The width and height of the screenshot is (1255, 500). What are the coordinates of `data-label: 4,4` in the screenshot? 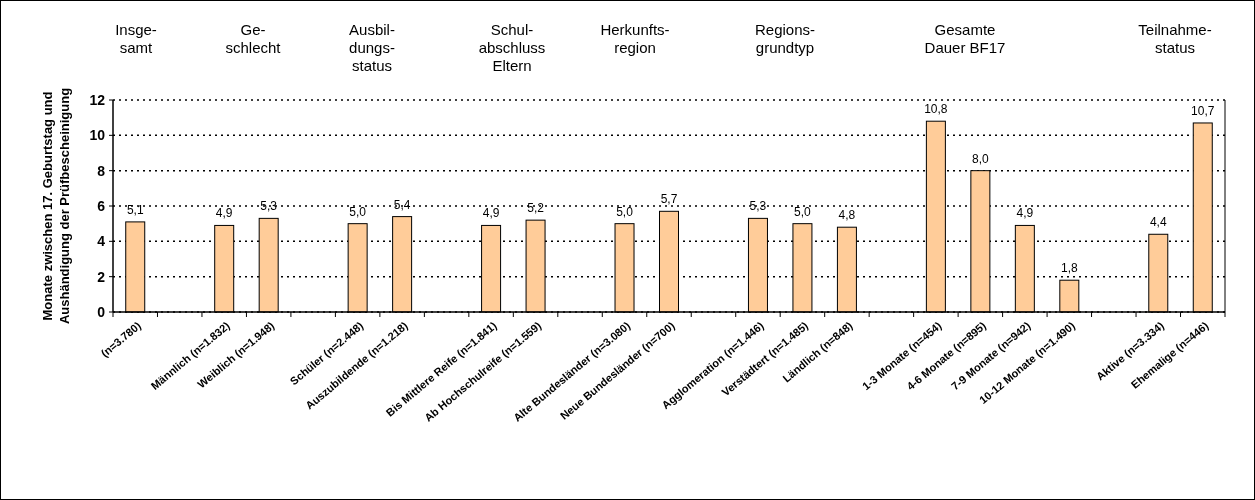 It's located at (1158, 222).